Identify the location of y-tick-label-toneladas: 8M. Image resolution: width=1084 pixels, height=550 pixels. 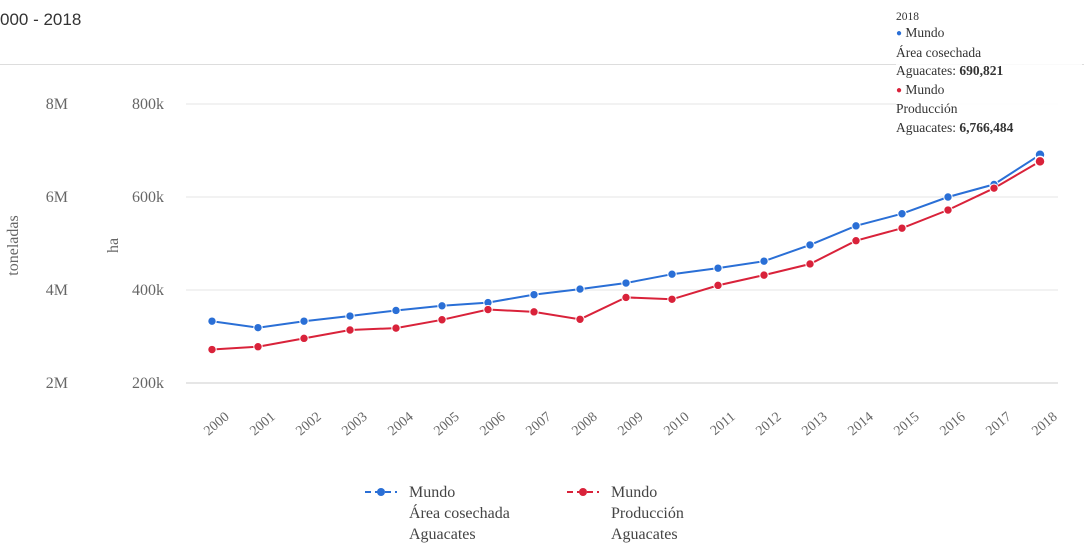
(57, 104).